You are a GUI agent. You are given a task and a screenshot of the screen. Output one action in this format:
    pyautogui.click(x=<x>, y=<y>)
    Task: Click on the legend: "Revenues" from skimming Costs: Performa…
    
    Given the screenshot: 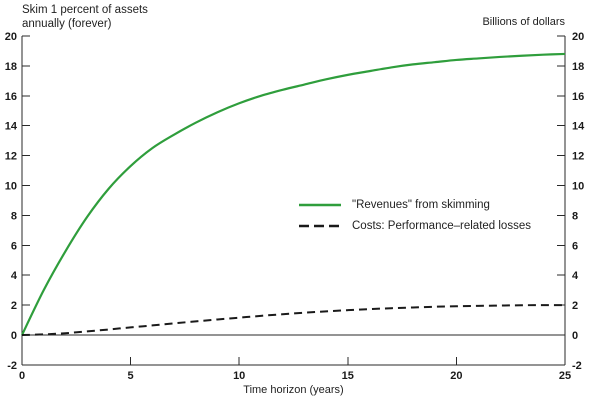 What is the action you would take?
    pyautogui.click(x=414, y=215)
    